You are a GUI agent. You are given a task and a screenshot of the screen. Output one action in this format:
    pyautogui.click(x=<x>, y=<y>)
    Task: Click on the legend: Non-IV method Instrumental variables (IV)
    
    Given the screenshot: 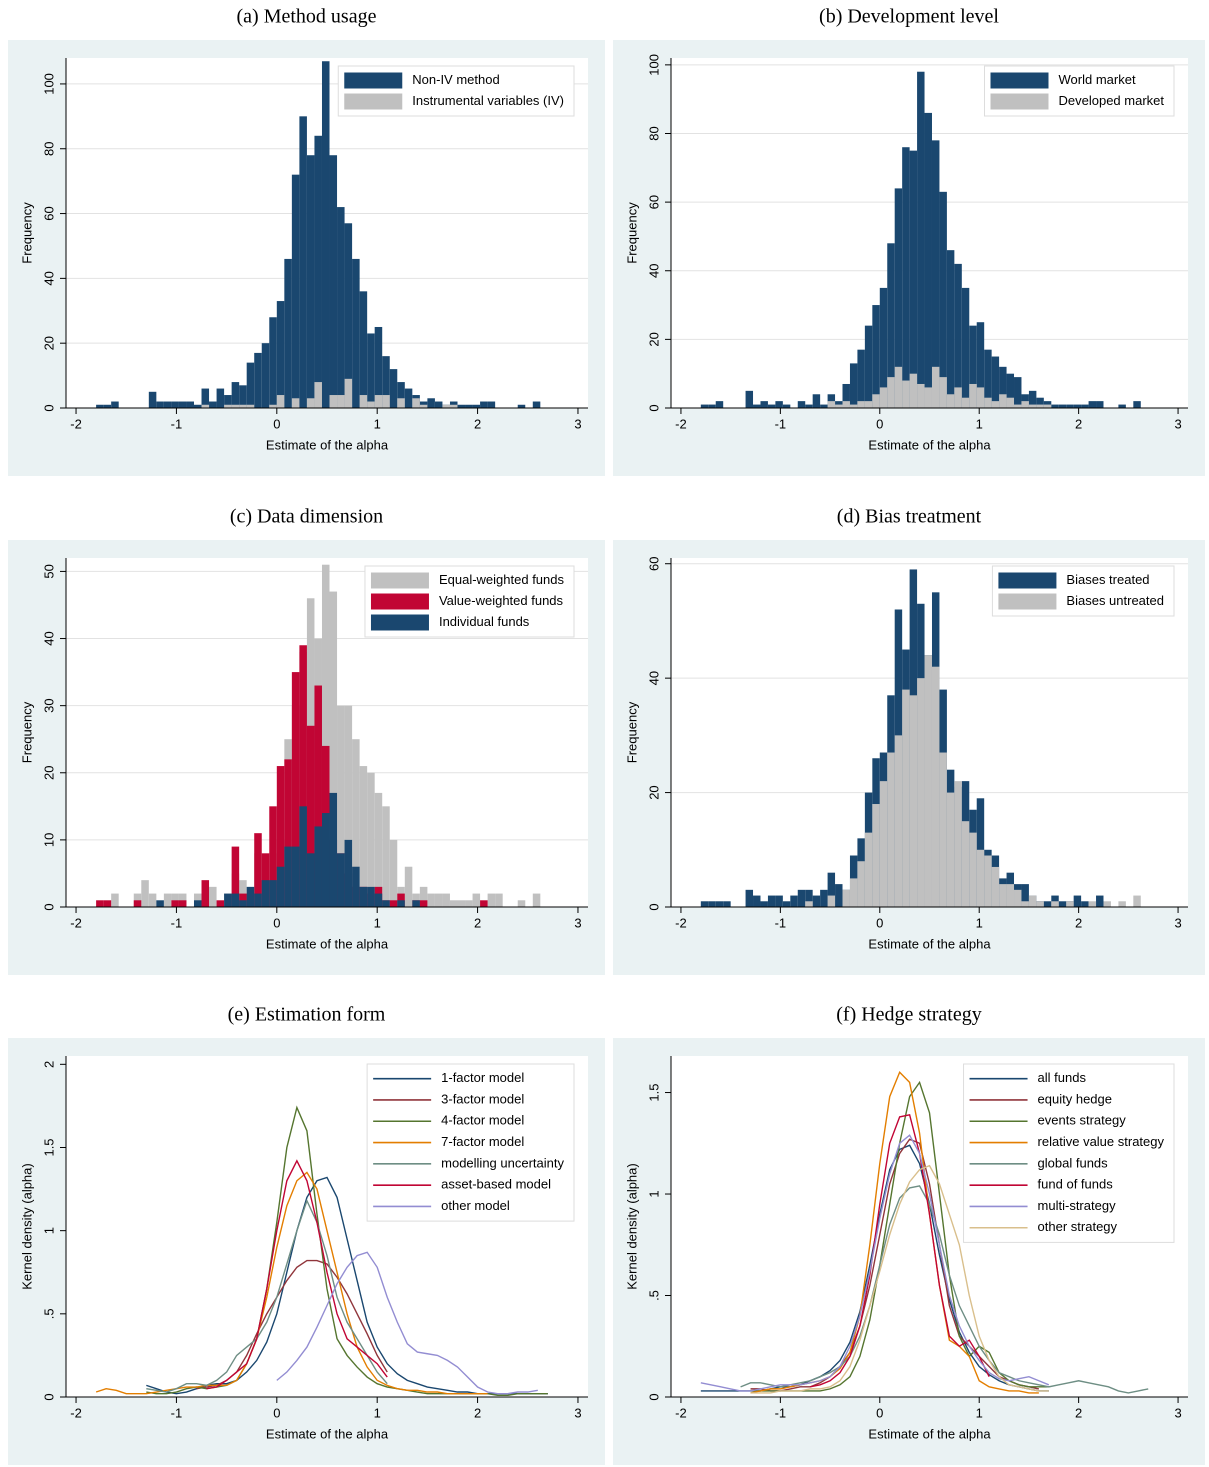 What is the action you would take?
    pyautogui.click(x=456, y=91)
    